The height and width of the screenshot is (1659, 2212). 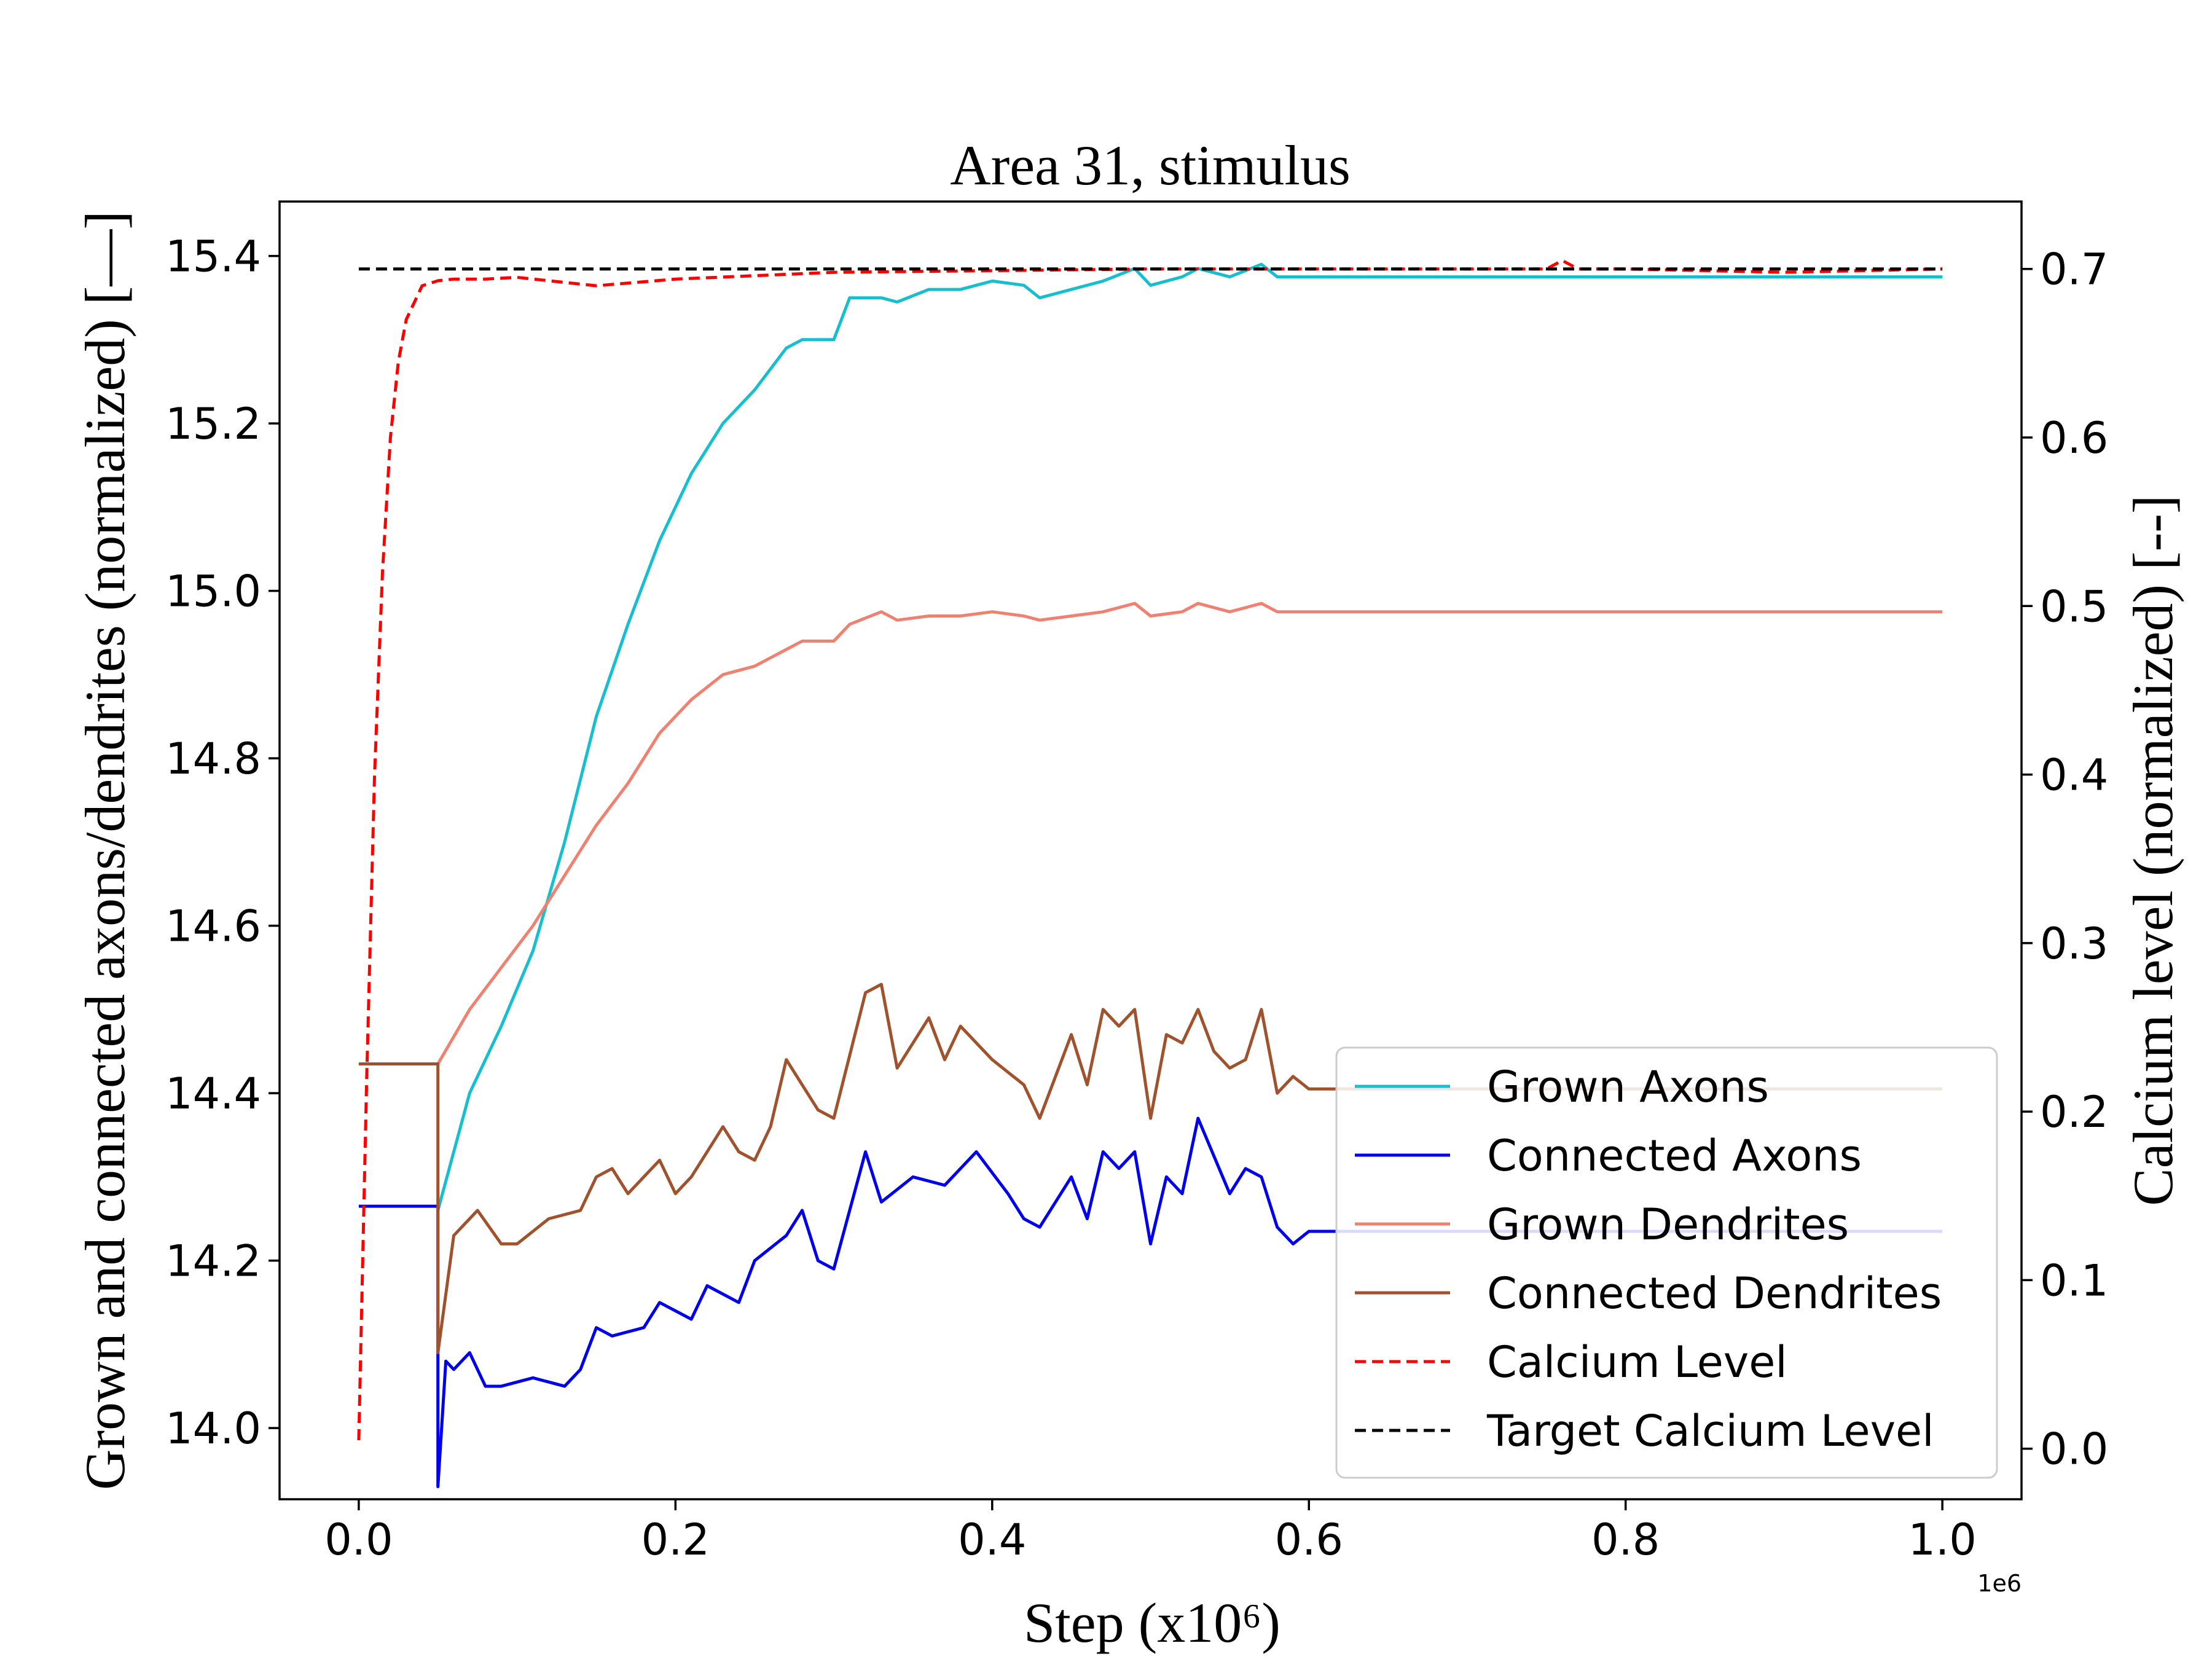 I want to click on left-y-tick-label: 14.4, so click(x=213, y=1094).